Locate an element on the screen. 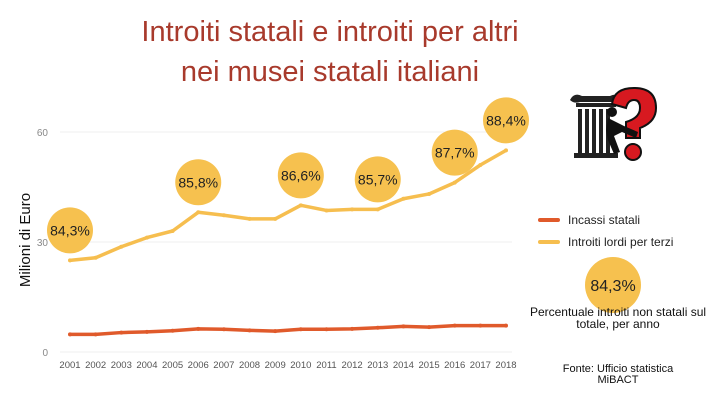  x-tick-label: 2015 is located at coordinates (428, 365).